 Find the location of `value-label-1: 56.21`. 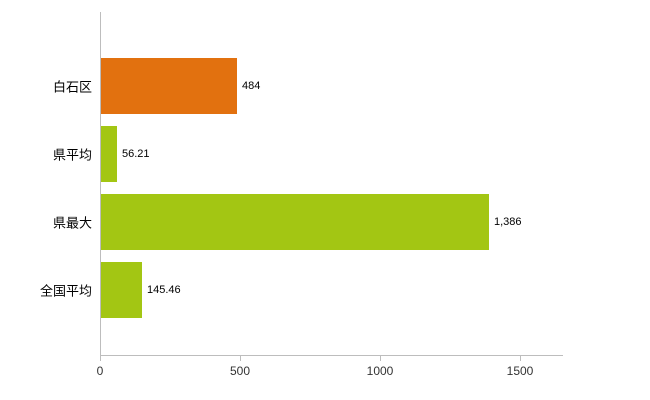

value-label-1: 56.21 is located at coordinates (136, 154).